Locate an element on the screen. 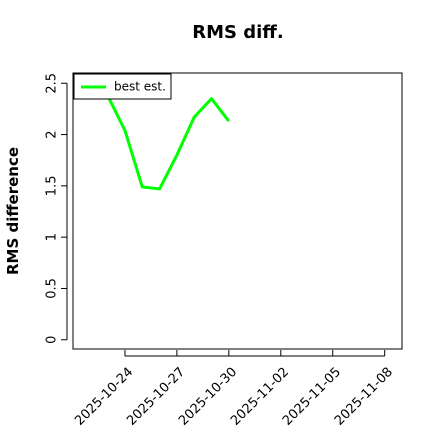 This screenshot has width=440, height=440. y-tick-label: 1 is located at coordinates (52, 237).